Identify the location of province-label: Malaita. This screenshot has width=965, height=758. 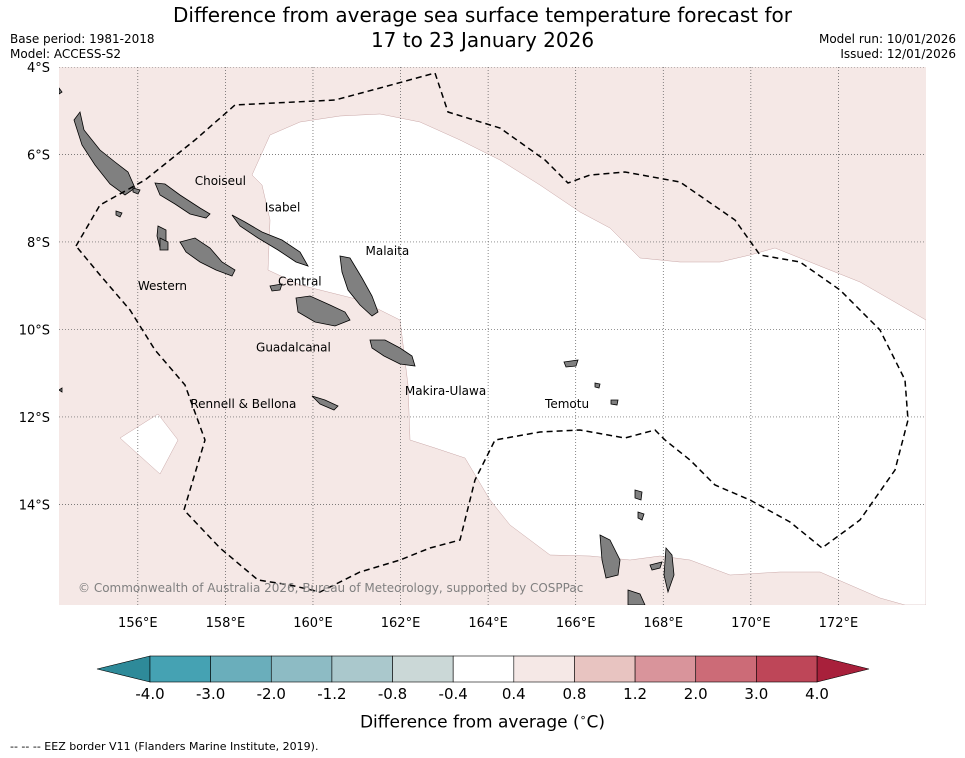
(388, 251).